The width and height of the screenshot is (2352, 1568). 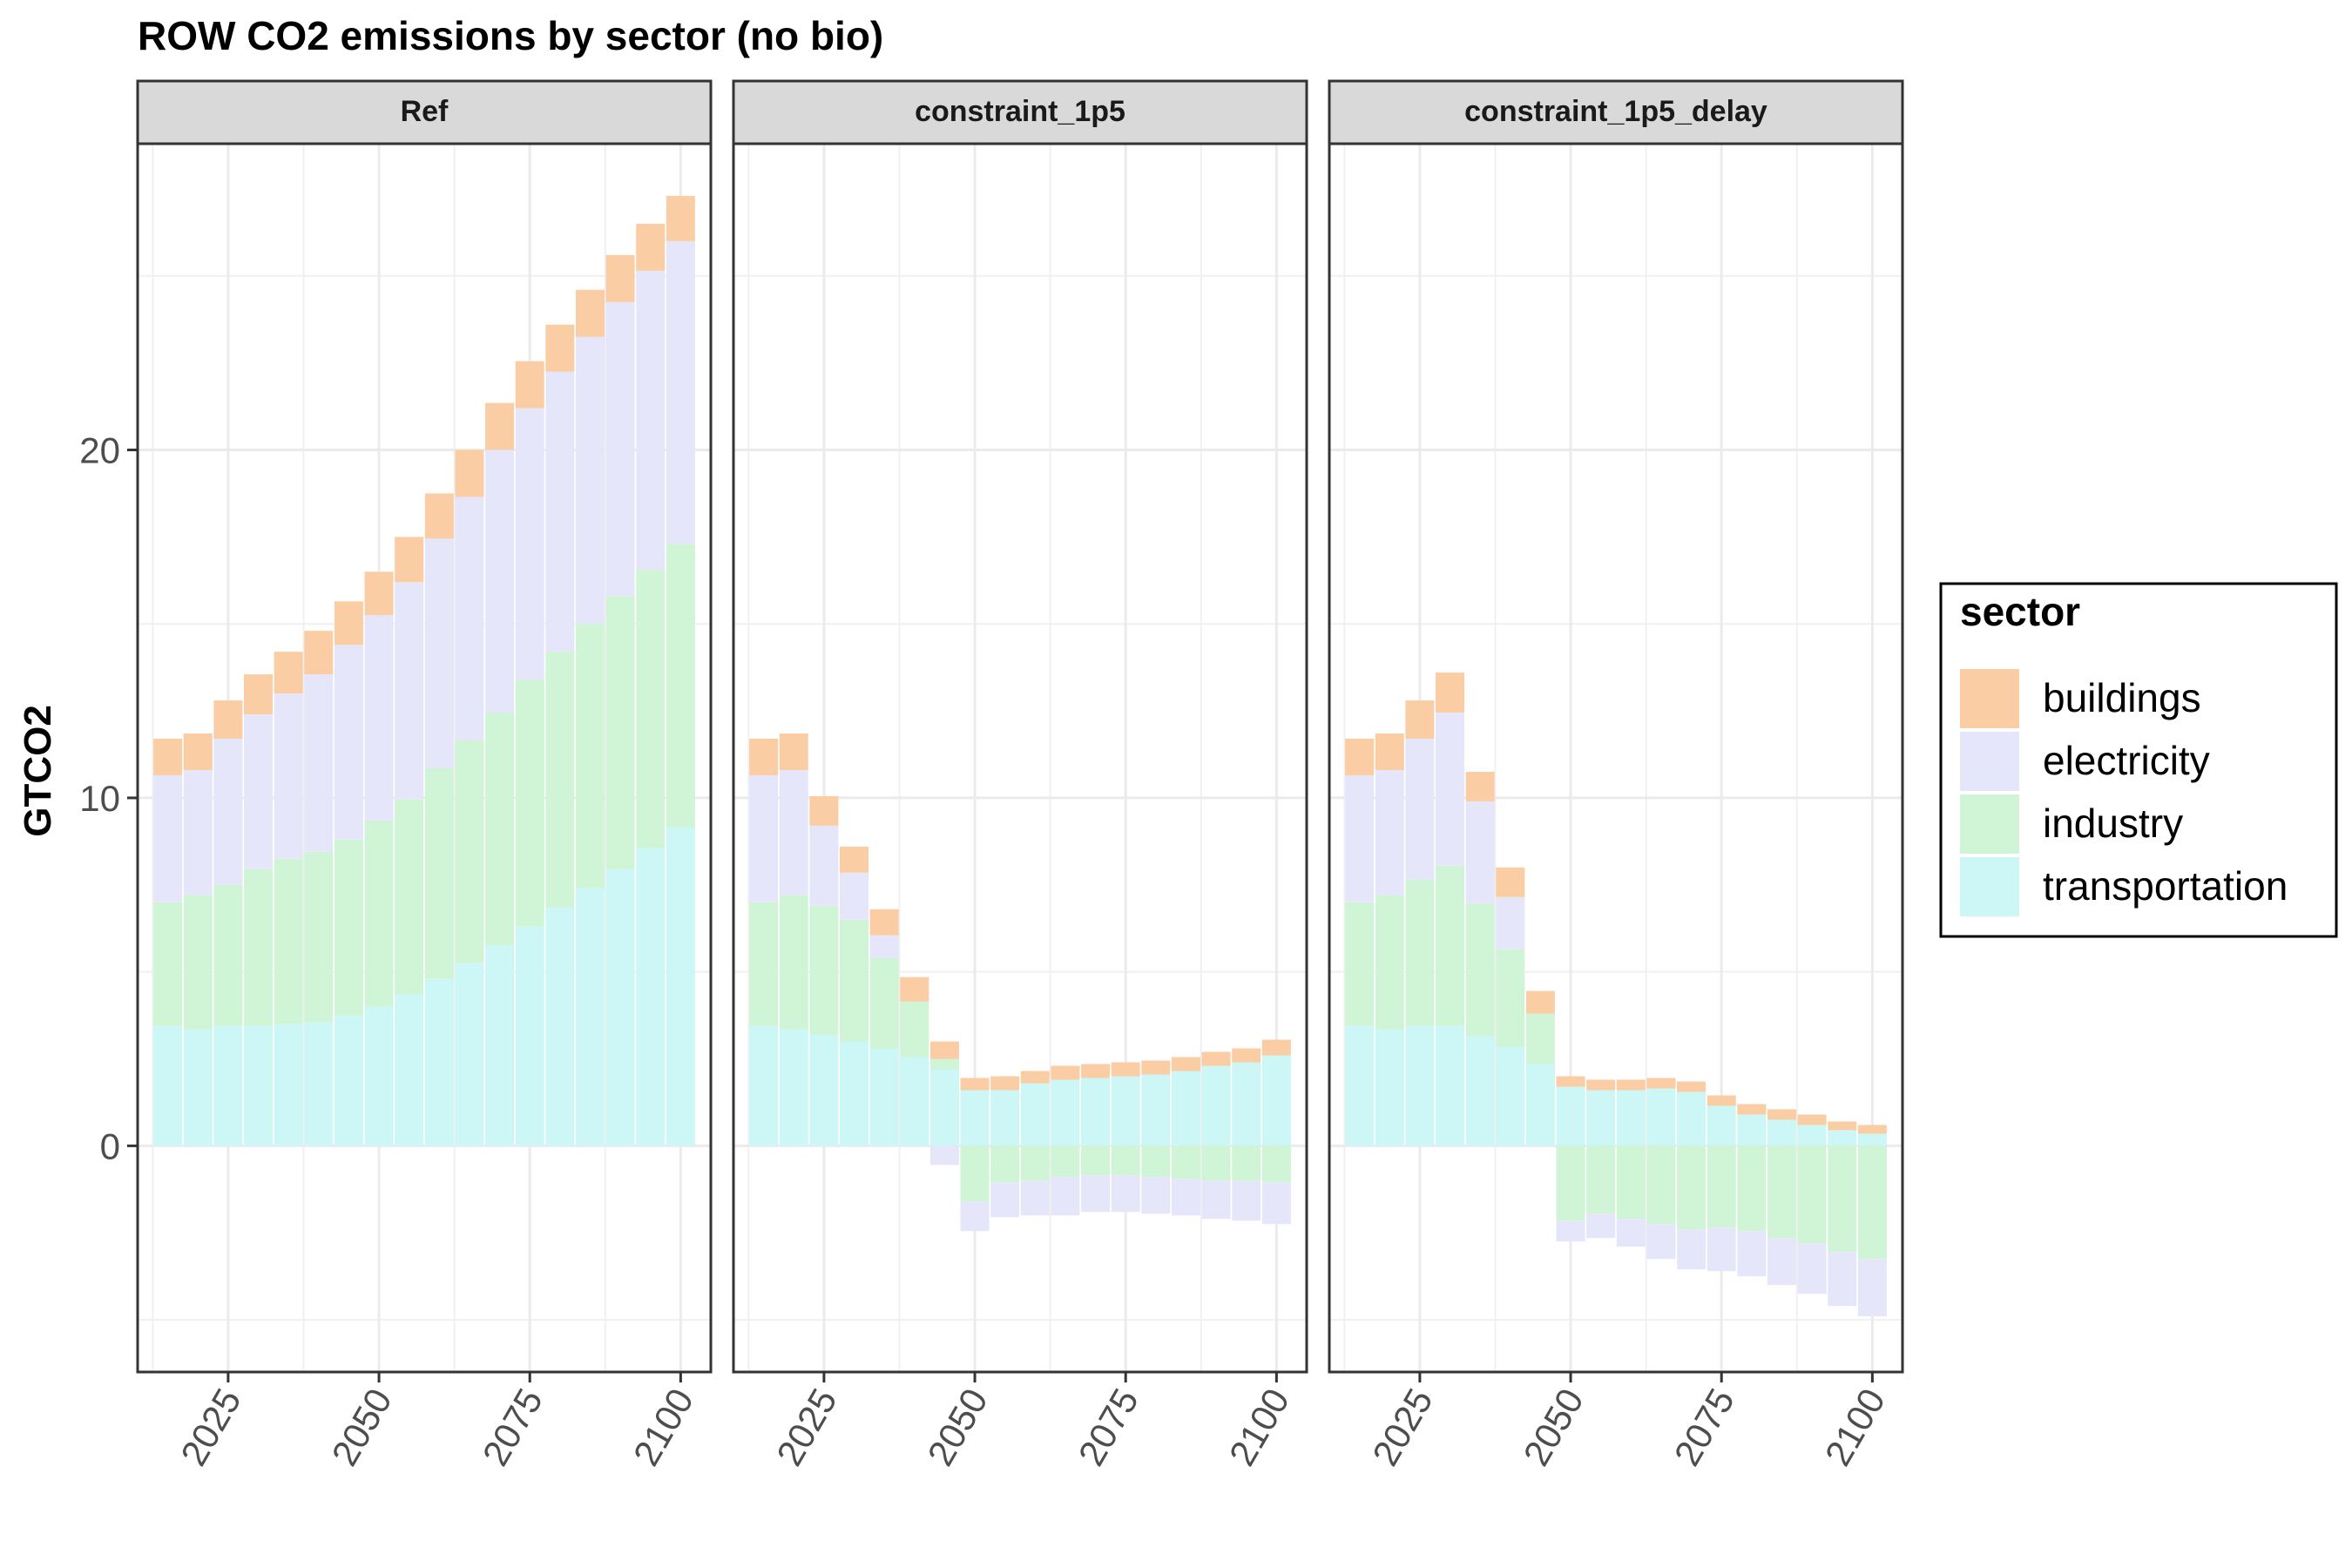 I want to click on legend-key-transportation, so click(x=1990, y=886).